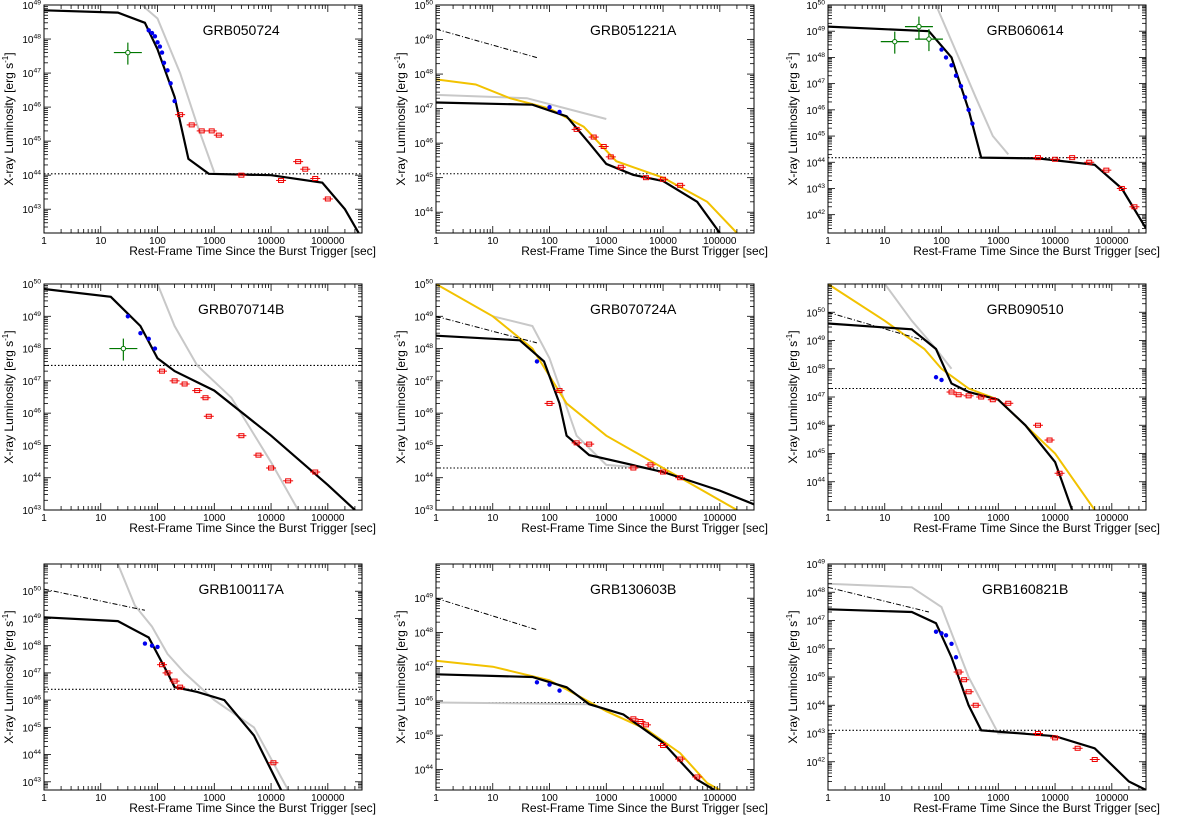 The height and width of the screenshot is (819, 1179). I want to click on panel-title: GRB070714B, so click(241, 309).